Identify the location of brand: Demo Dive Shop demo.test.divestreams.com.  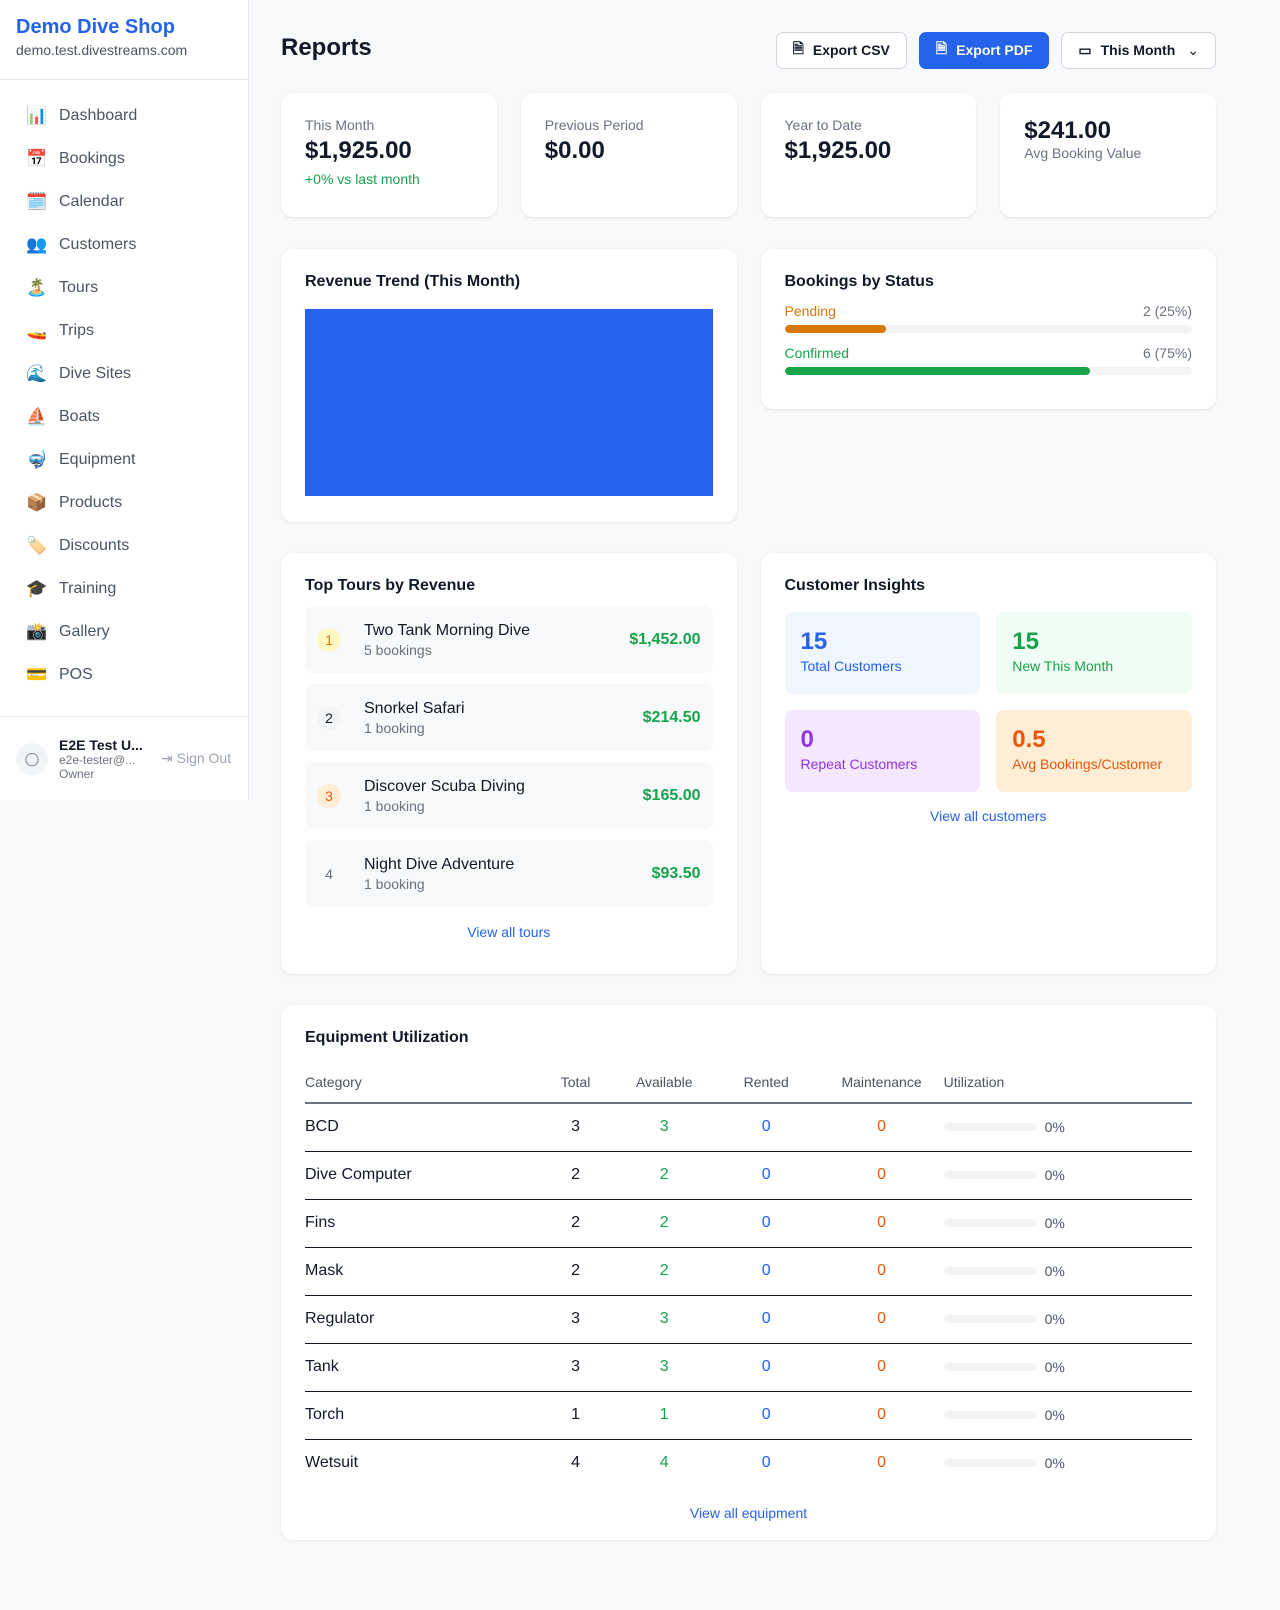
(124, 40).